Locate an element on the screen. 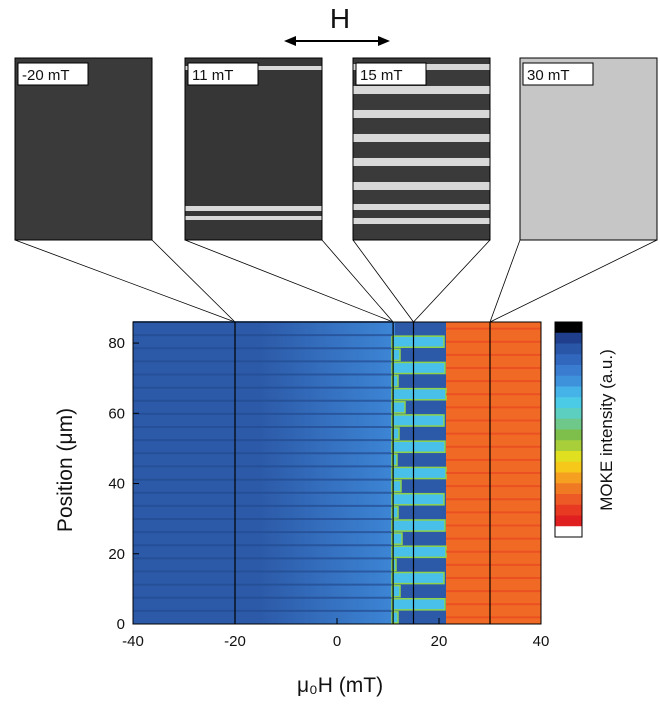  y-tick-label: 20 is located at coordinates (116, 554).